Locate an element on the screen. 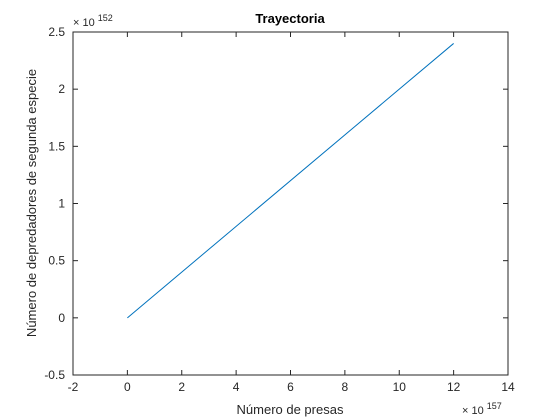 This screenshot has height=420, width=560. y-tick-label: 1 is located at coordinates (61, 204).